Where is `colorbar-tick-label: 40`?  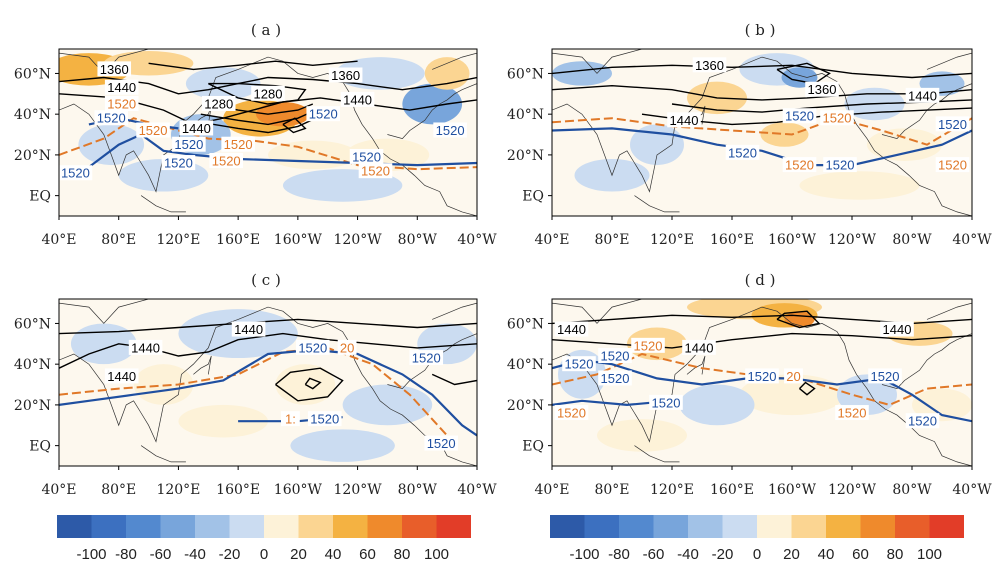 colorbar-tick-label: 40 is located at coordinates (333, 554).